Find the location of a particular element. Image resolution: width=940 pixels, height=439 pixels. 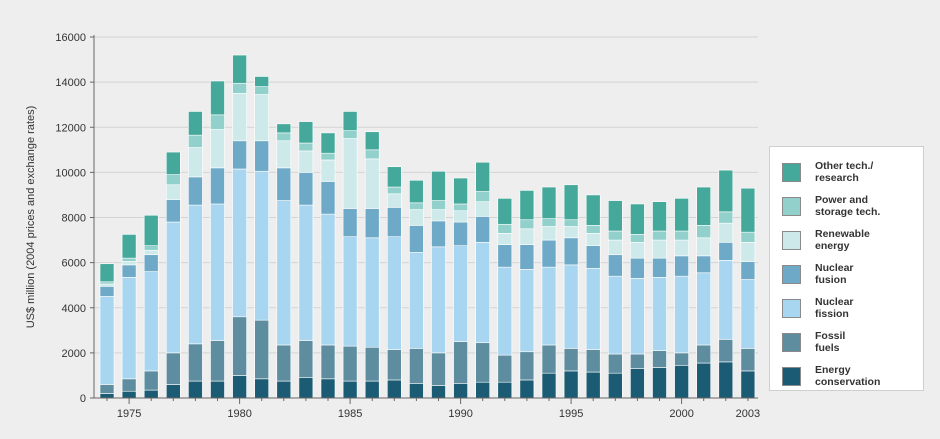

legend-item: Fossil fuels is located at coordinates (852, 342).